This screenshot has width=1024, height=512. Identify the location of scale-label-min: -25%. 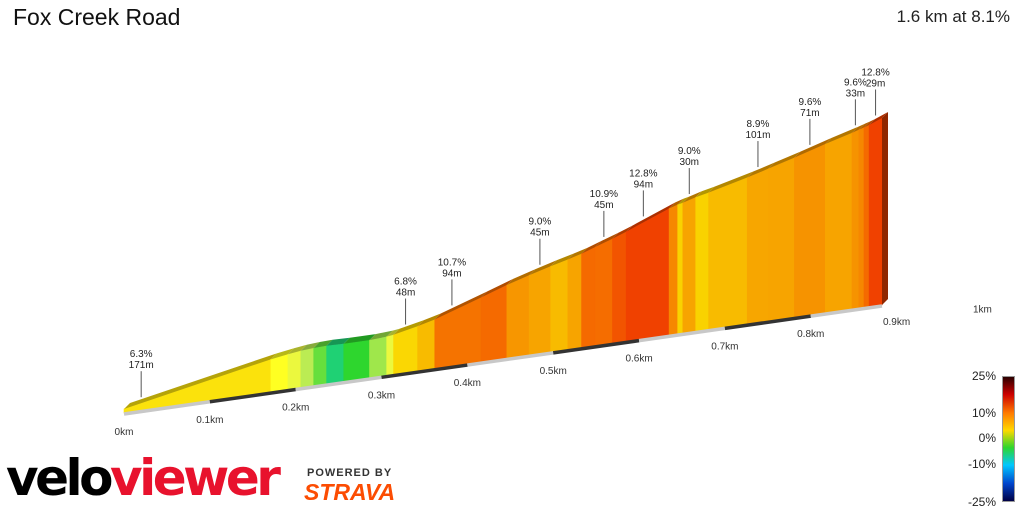
(981, 502).